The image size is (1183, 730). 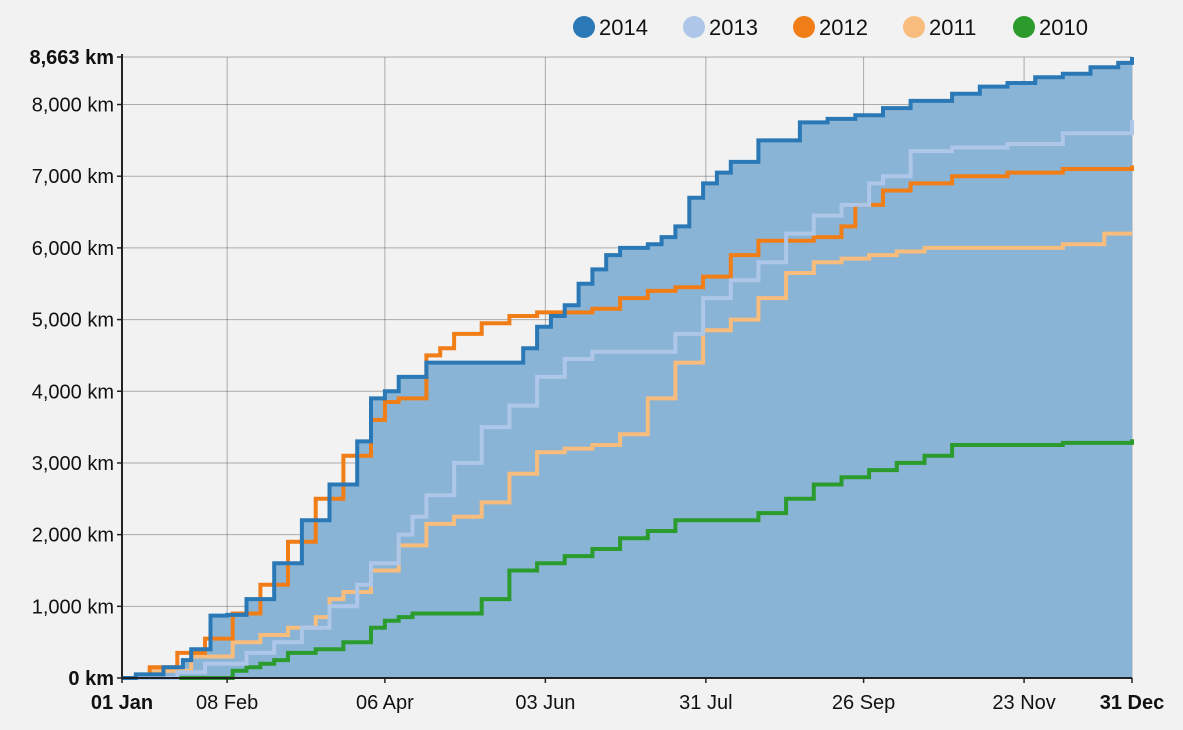 I want to click on y-tick-label: 7,000 km, so click(x=73, y=177).